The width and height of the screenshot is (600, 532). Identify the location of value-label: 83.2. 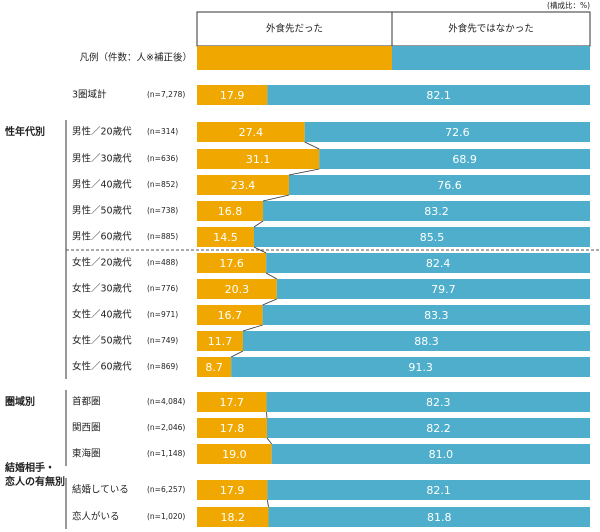
(436, 211).